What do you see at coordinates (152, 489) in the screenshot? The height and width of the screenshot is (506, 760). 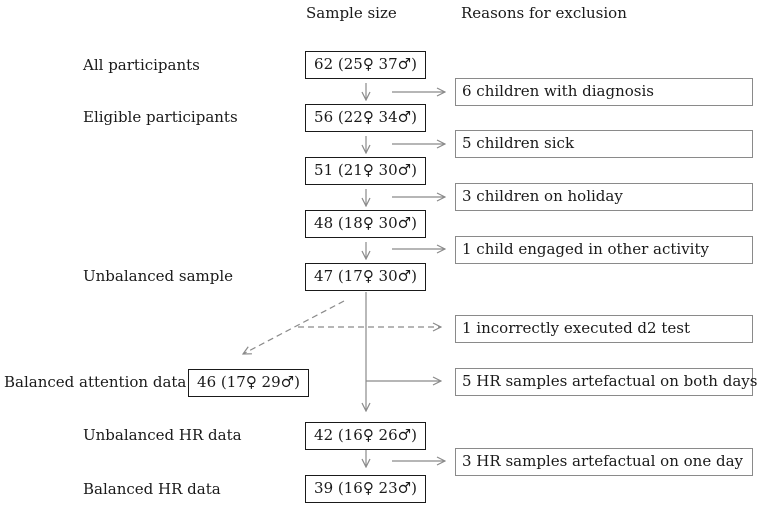 I see `label-balanced-hr: Balanced HR data` at bounding box center [152, 489].